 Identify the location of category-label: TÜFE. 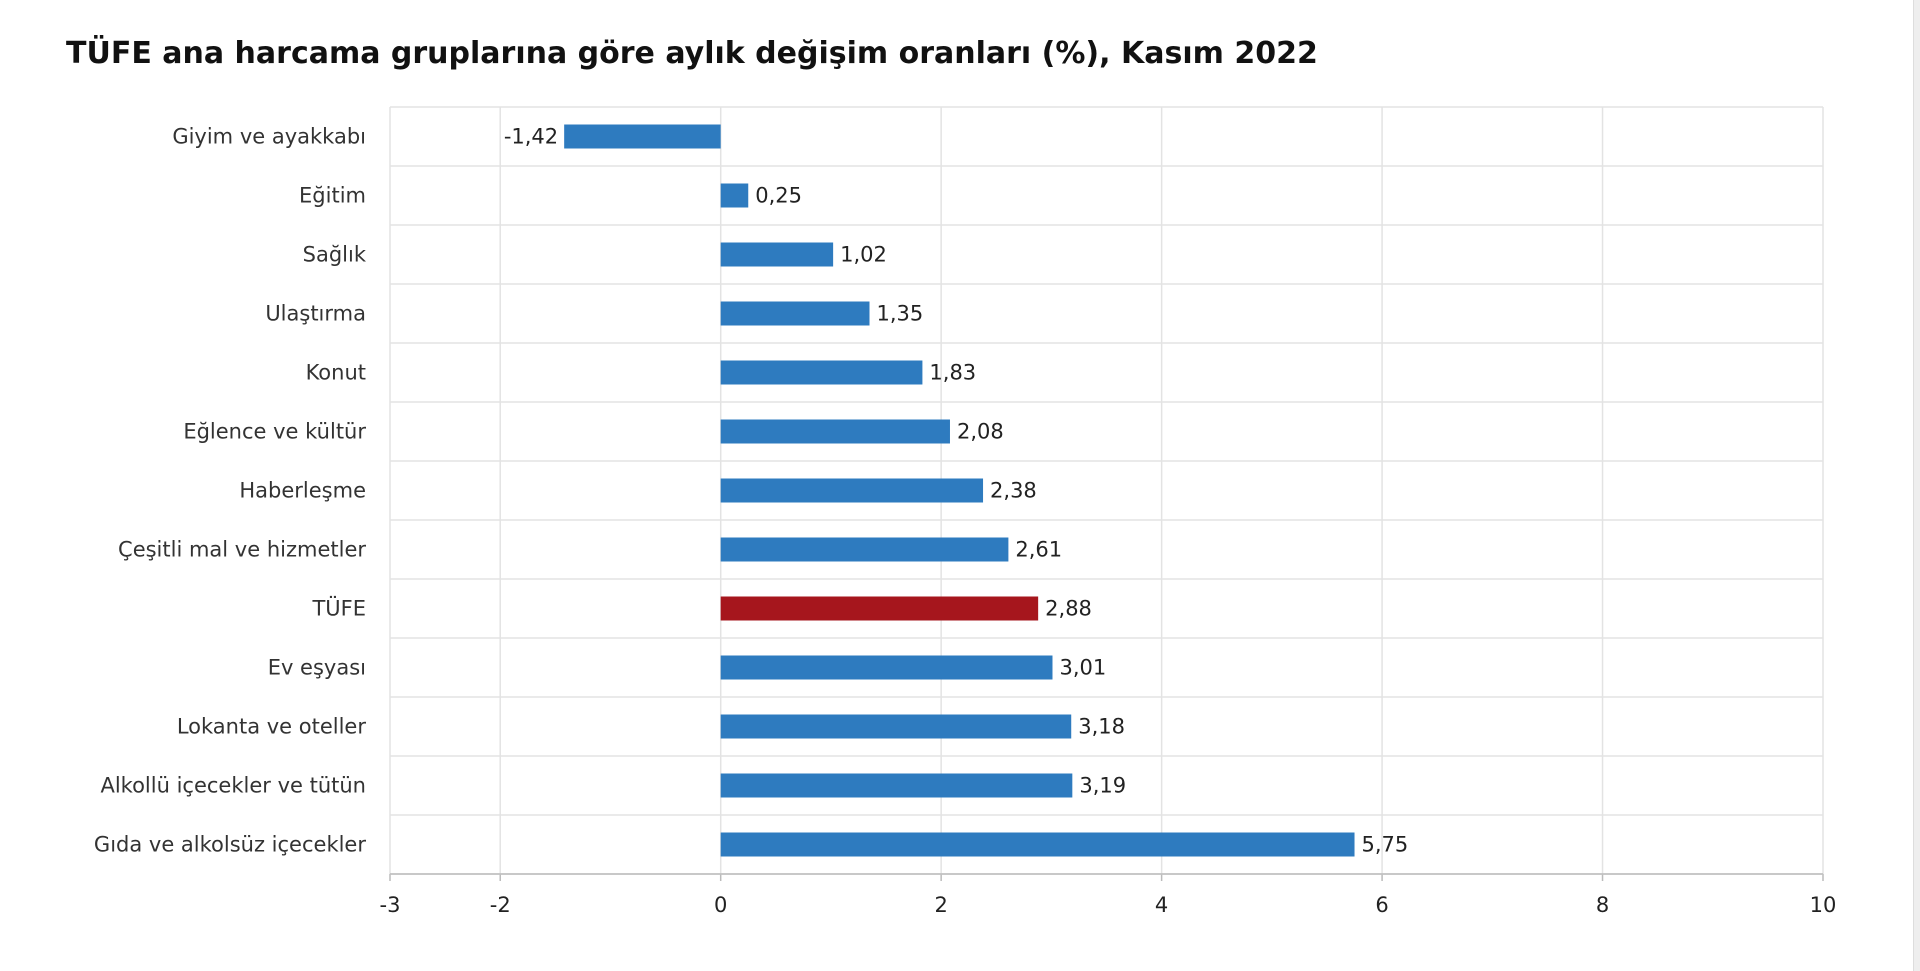
(338, 608).